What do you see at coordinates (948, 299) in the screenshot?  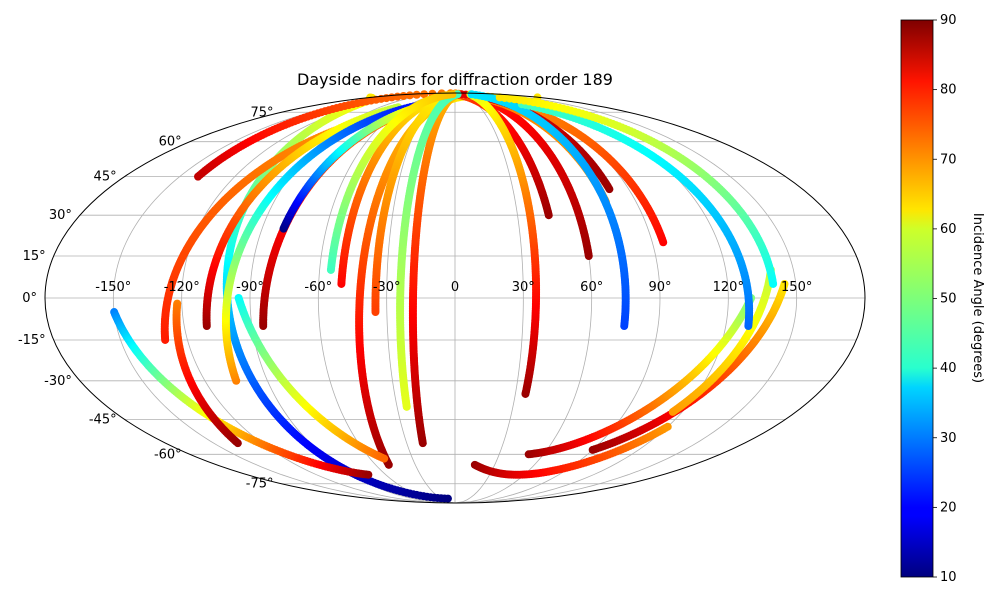 I see `colorbar-tick-label: 50` at bounding box center [948, 299].